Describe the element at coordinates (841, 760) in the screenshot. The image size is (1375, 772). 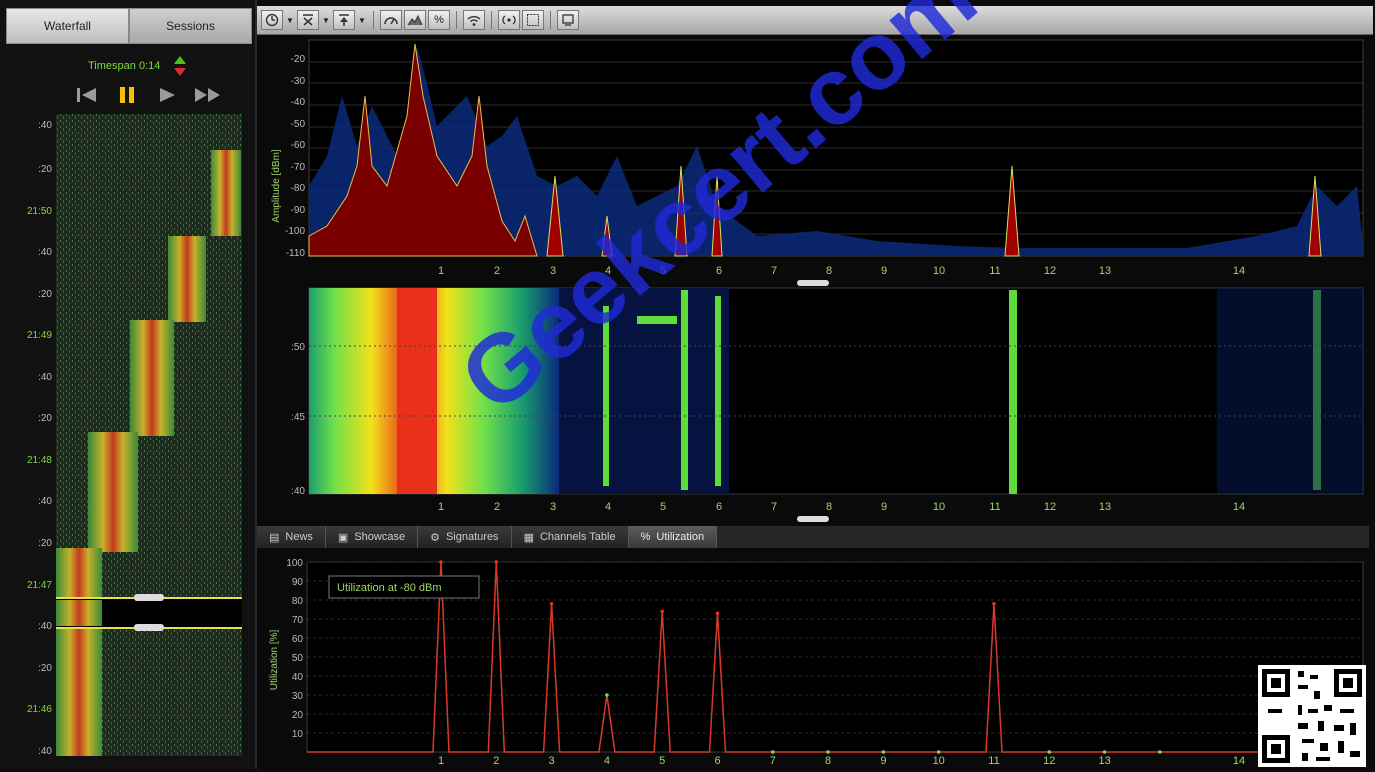
I see `utilization-xticks: 1 2 3 4 5 6 7 8 9 10 11 12 13 14` at that location.